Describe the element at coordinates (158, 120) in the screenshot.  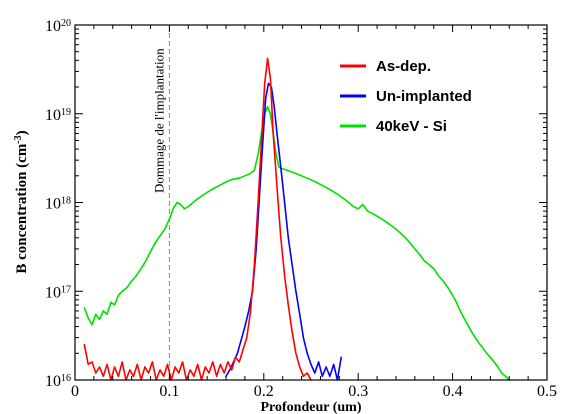
I see `annotation-text: Dommage de l'implantation` at that location.